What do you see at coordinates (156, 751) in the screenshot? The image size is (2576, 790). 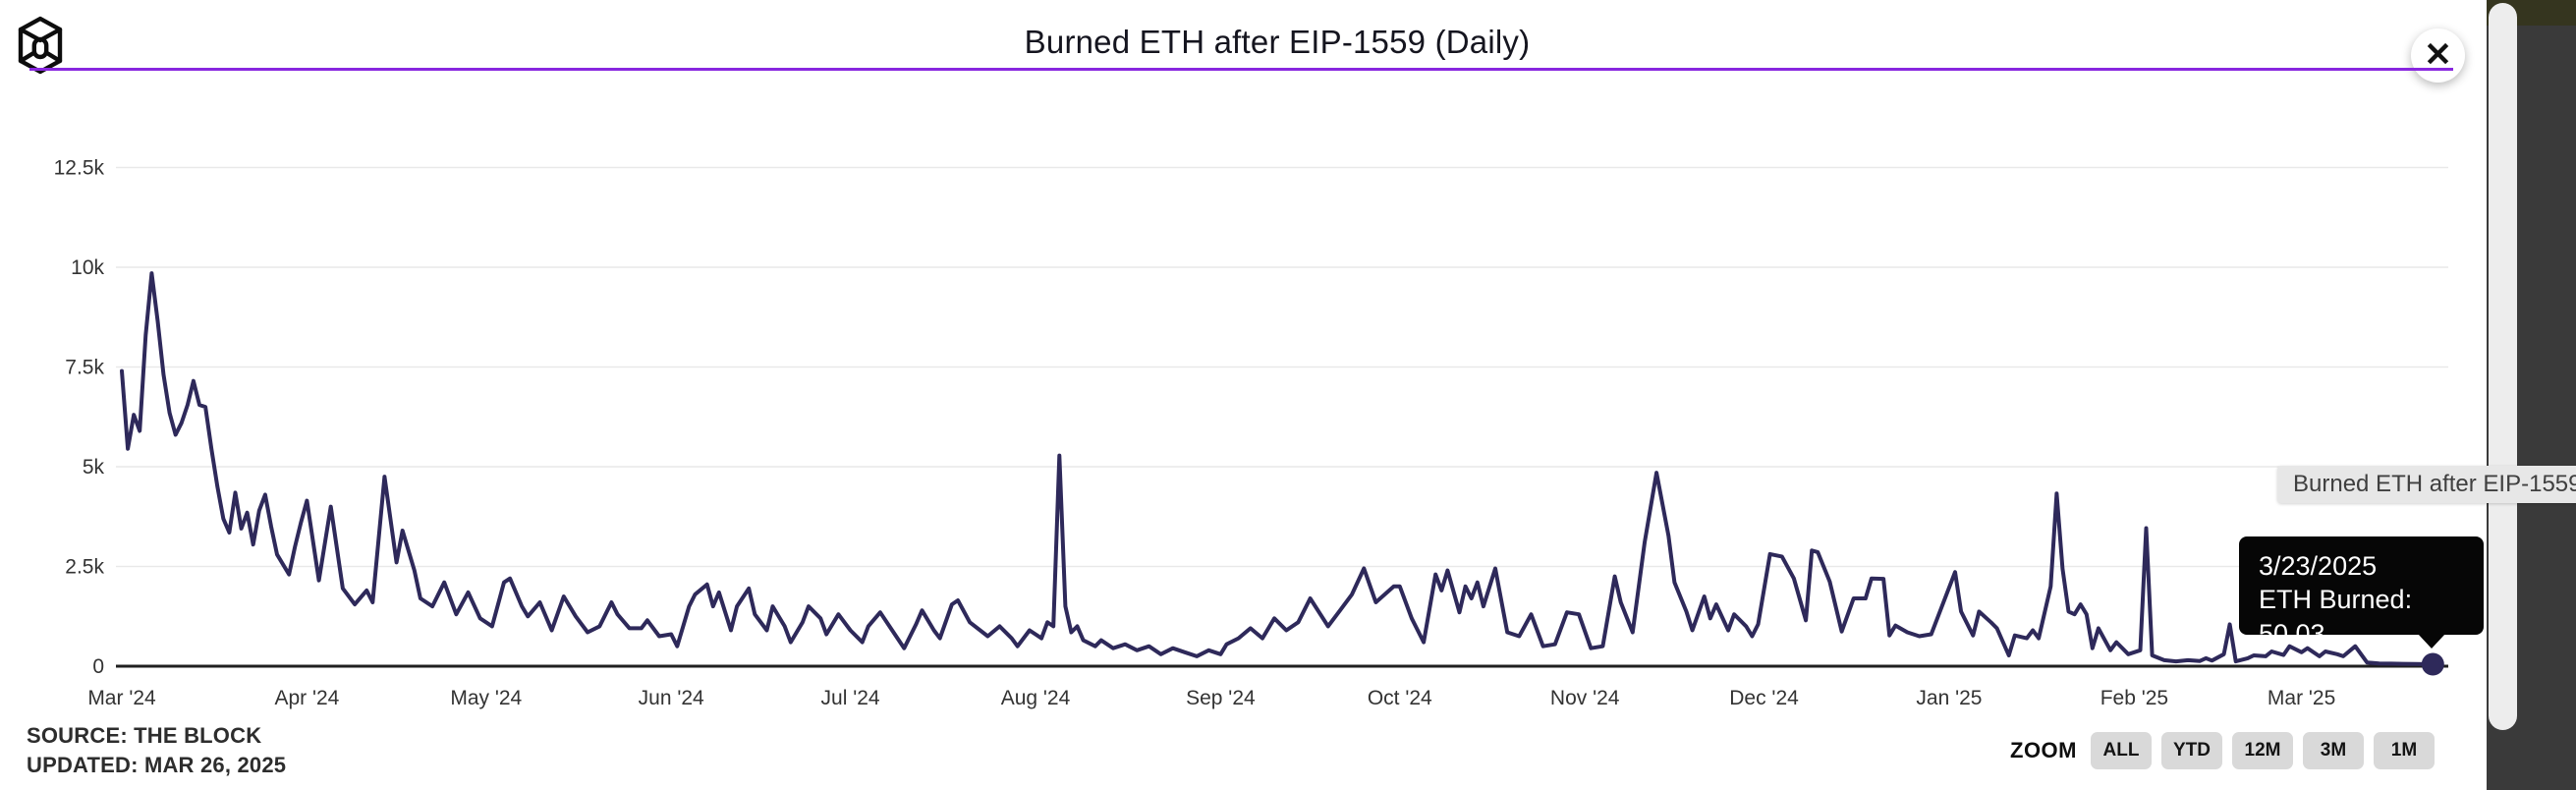 I see `source-block: SOURCE: THE BLOCK UPDATED: MAR 26, 2025` at bounding box center [156, 751].